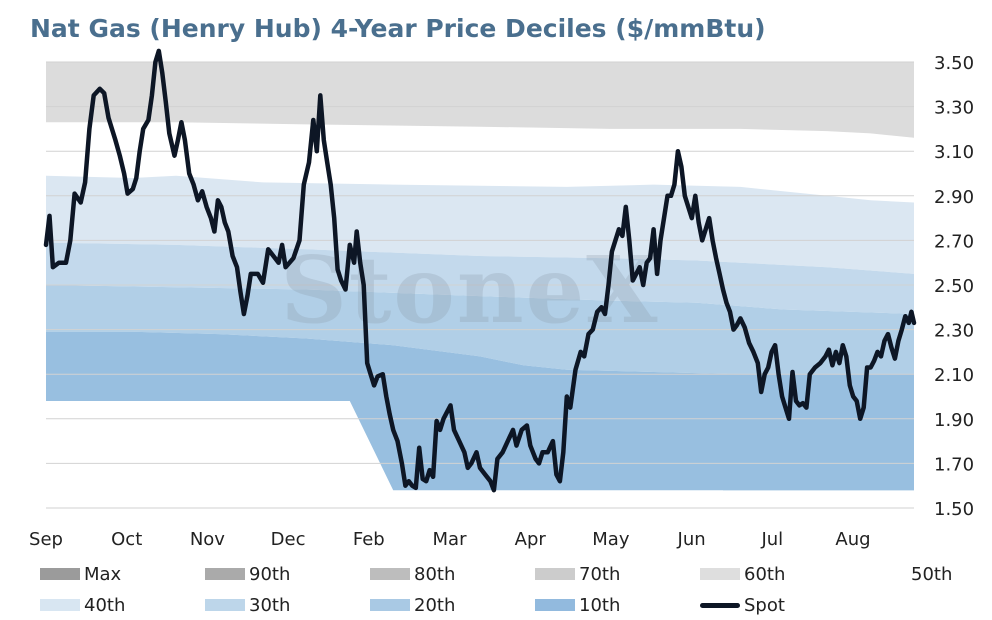 This screenshot has width=992, height=620. What do you see at coordinates (577, 574) in the screenshot?
I see `legend-item: 70th` at bounding box center [577, 574].